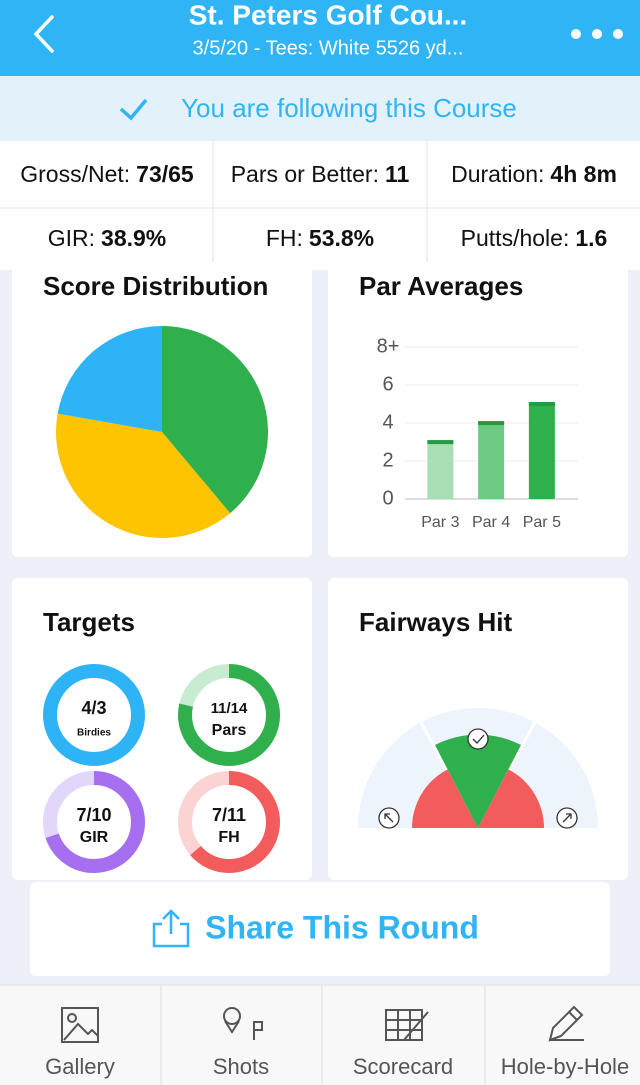 Image resolution: width=640 pixels, height=1085 pixels. I want to click on card-title: Fairways Hit, so click(436, 622).